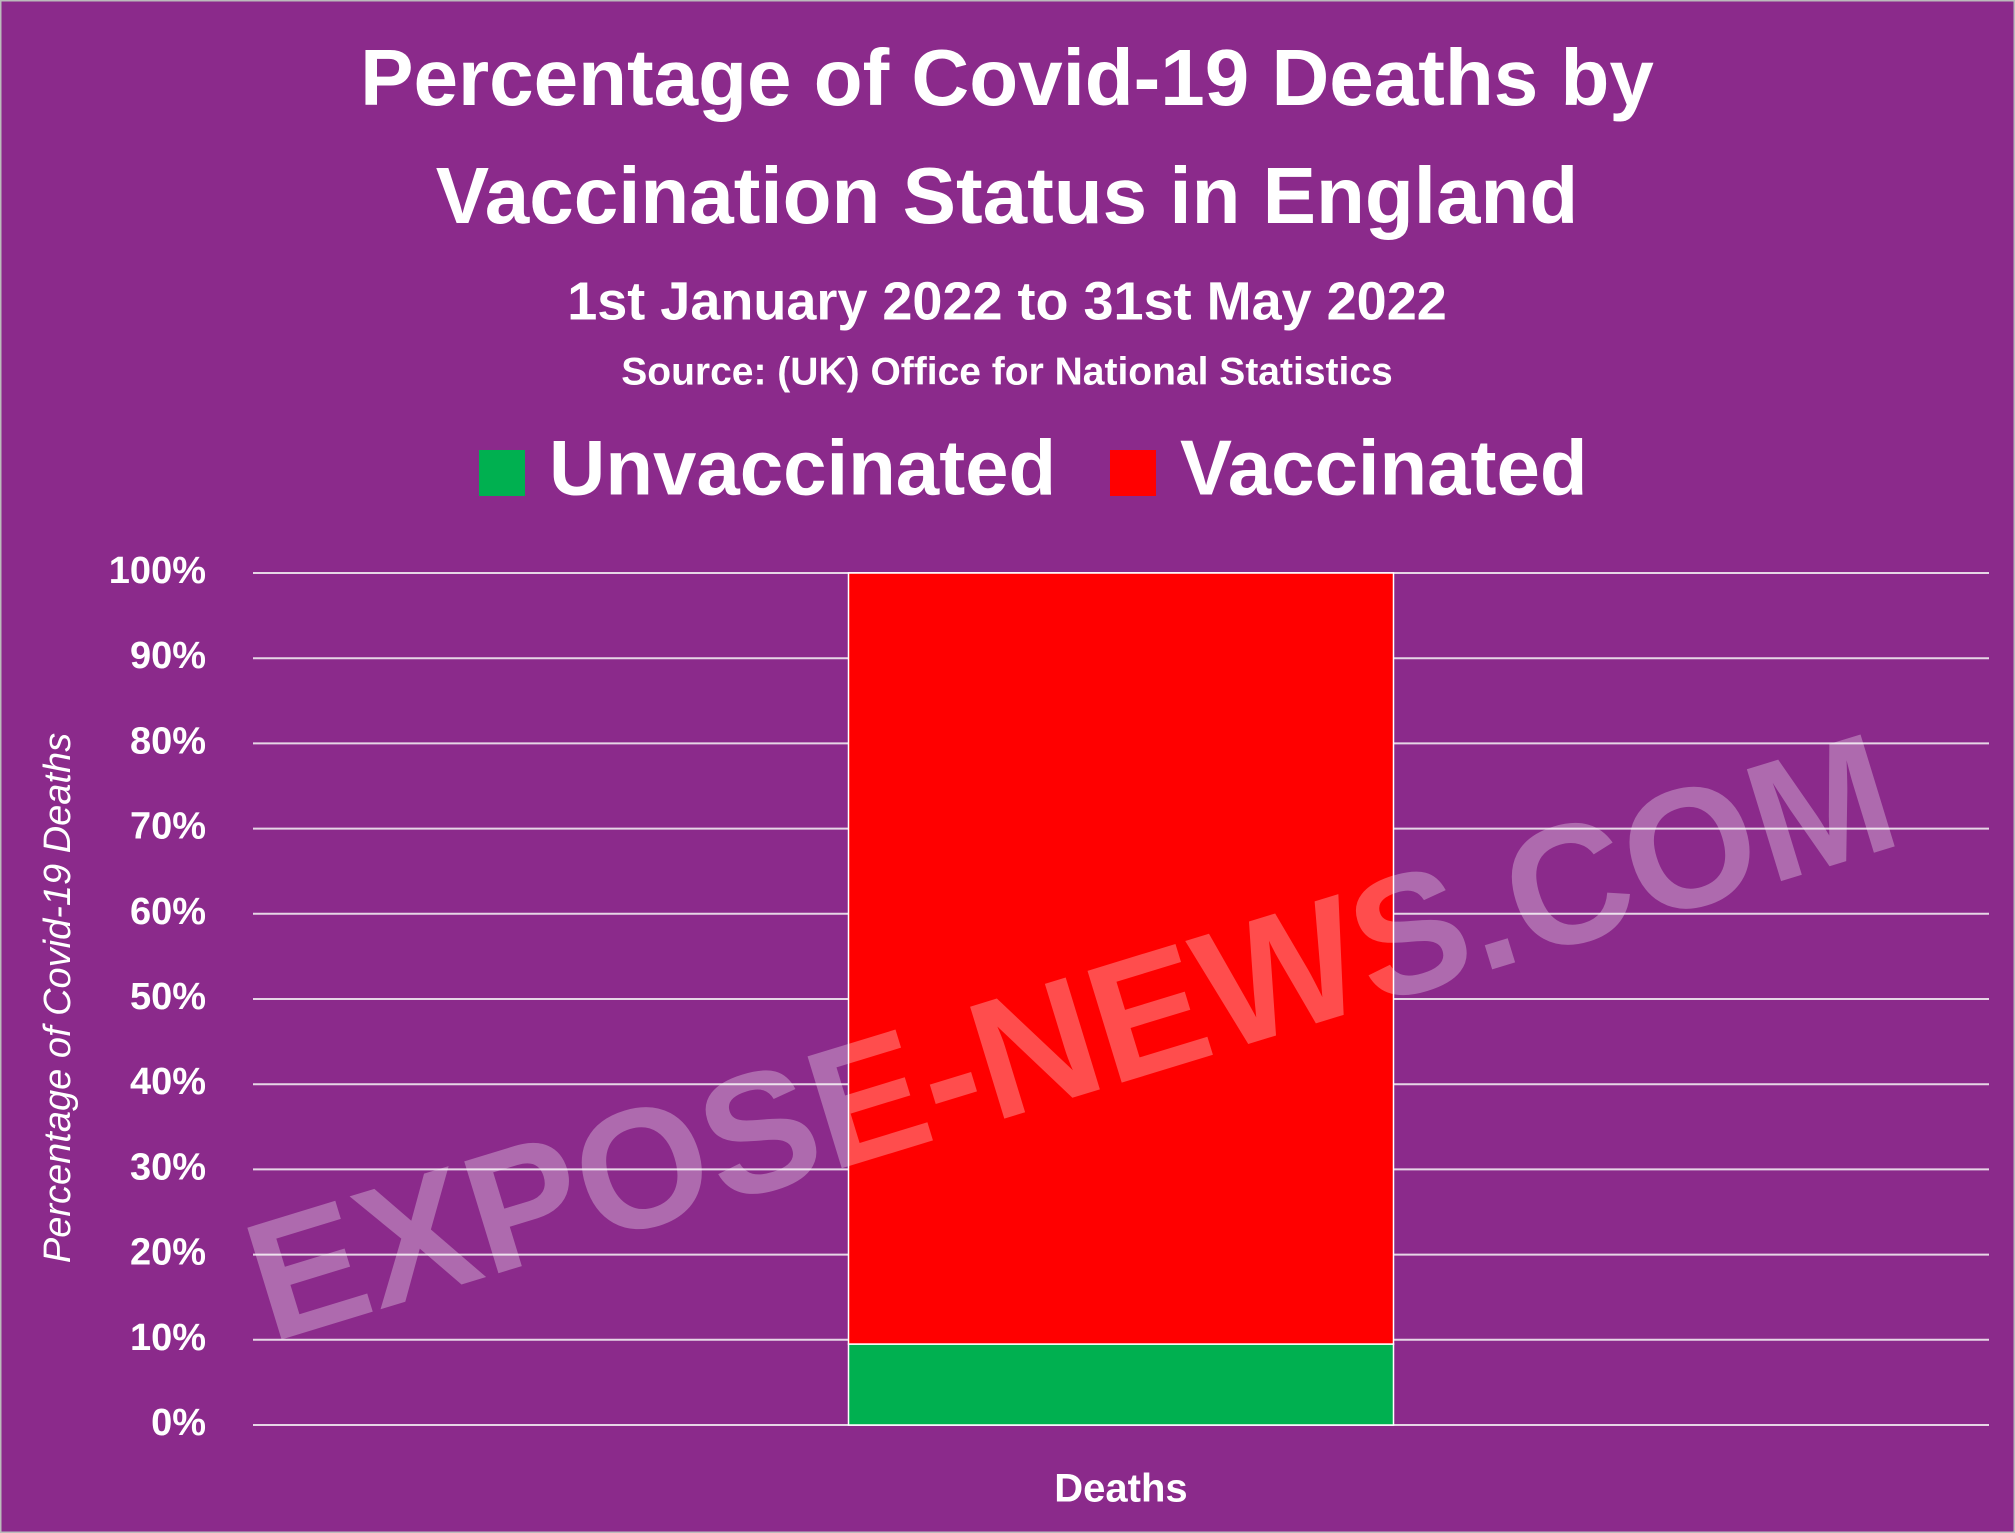  Describe the element at coordinates (802, 468) in the screenshot. I see `legend-label: Unvaccinated` at that location.